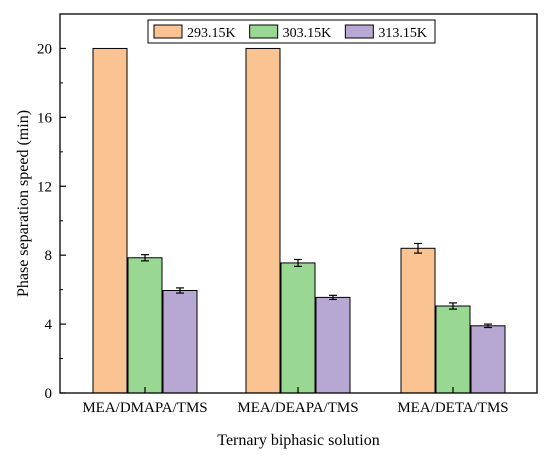  I want to click on error-bars-layer, so click(316, 285).